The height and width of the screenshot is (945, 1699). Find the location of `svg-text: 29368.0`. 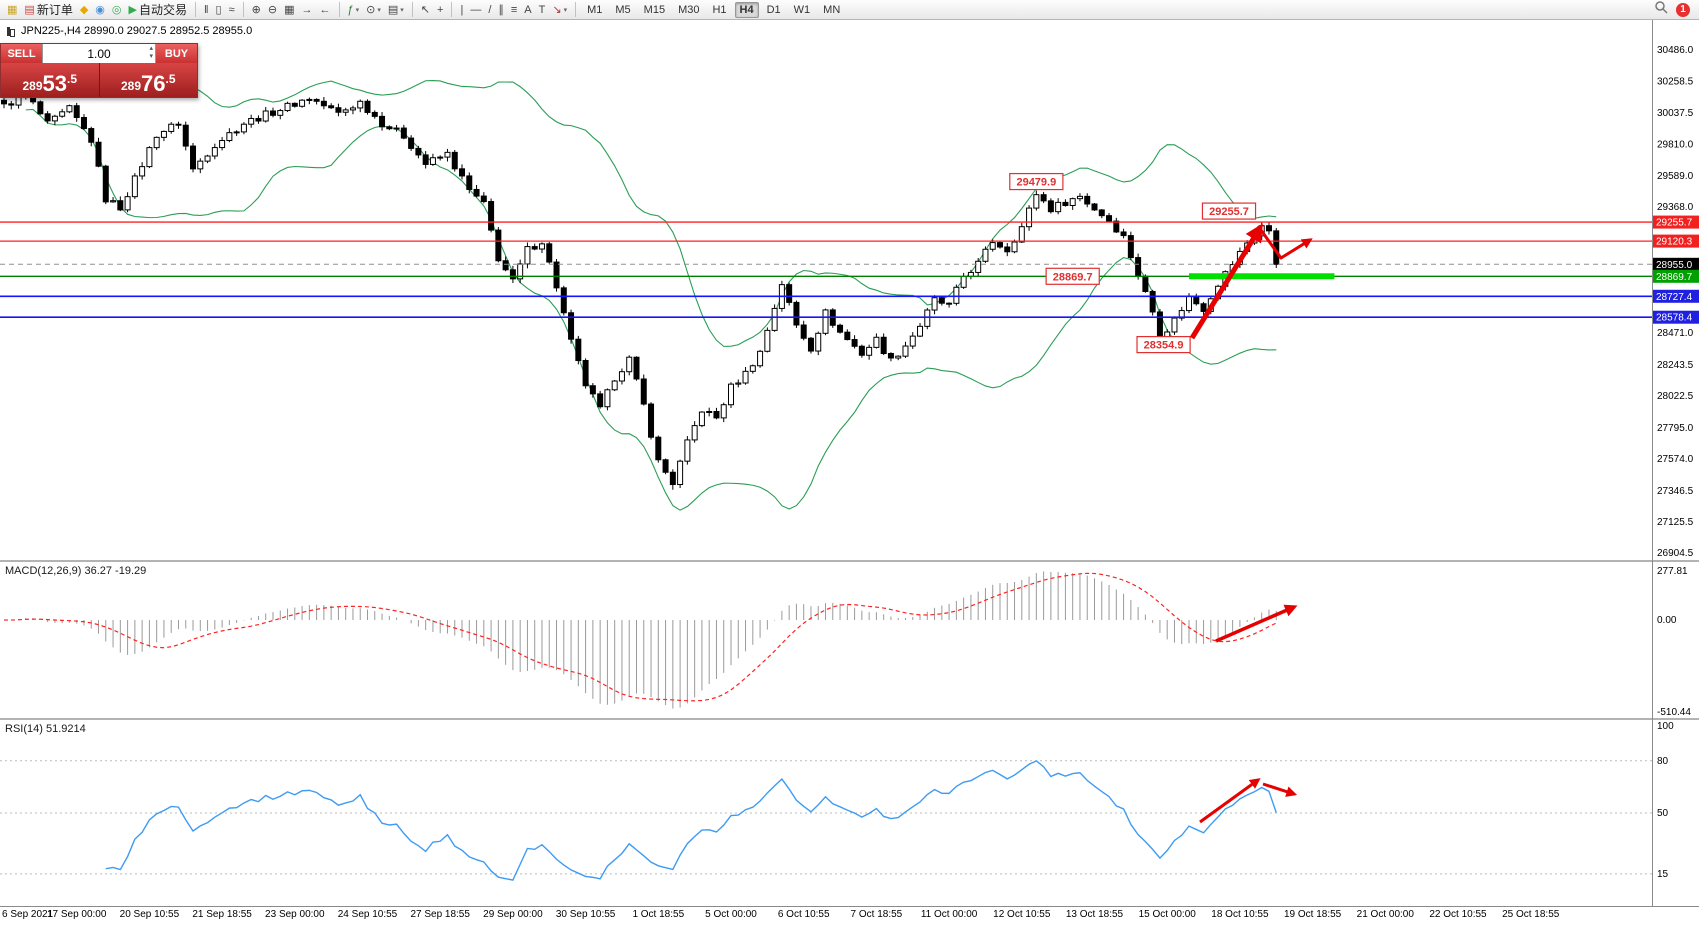

svg-text: 29368.0 is located at coordinates (1675, 207).